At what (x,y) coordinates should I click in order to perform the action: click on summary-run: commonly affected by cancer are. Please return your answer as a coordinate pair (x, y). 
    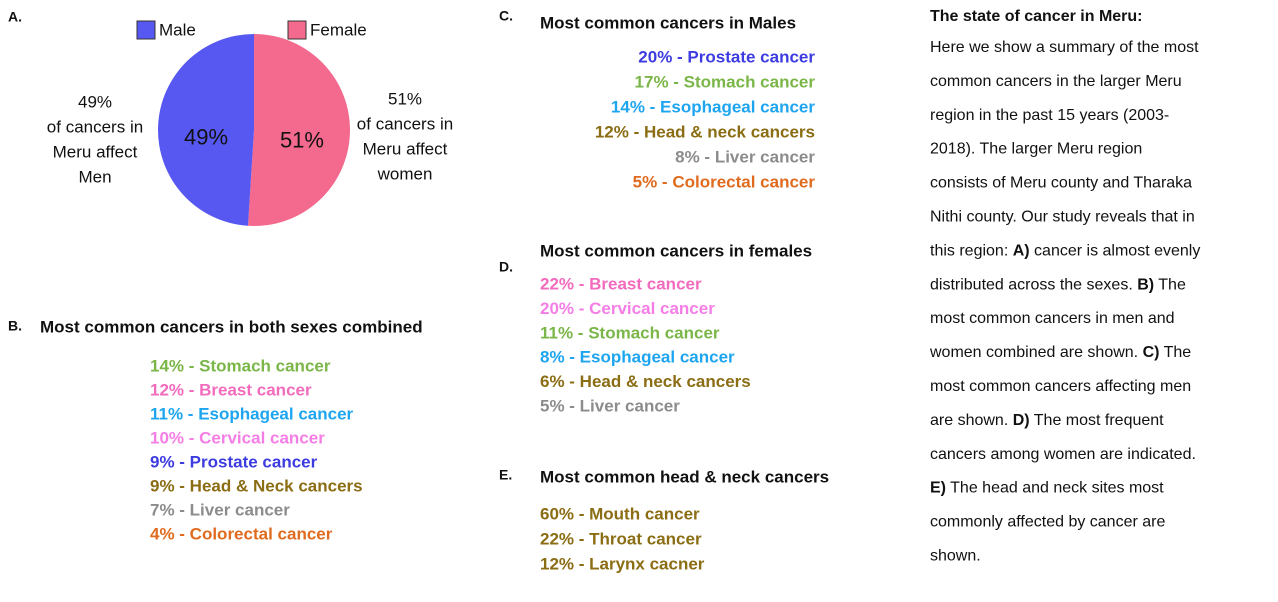
    Looking at the image, I should click on (1047, 522).